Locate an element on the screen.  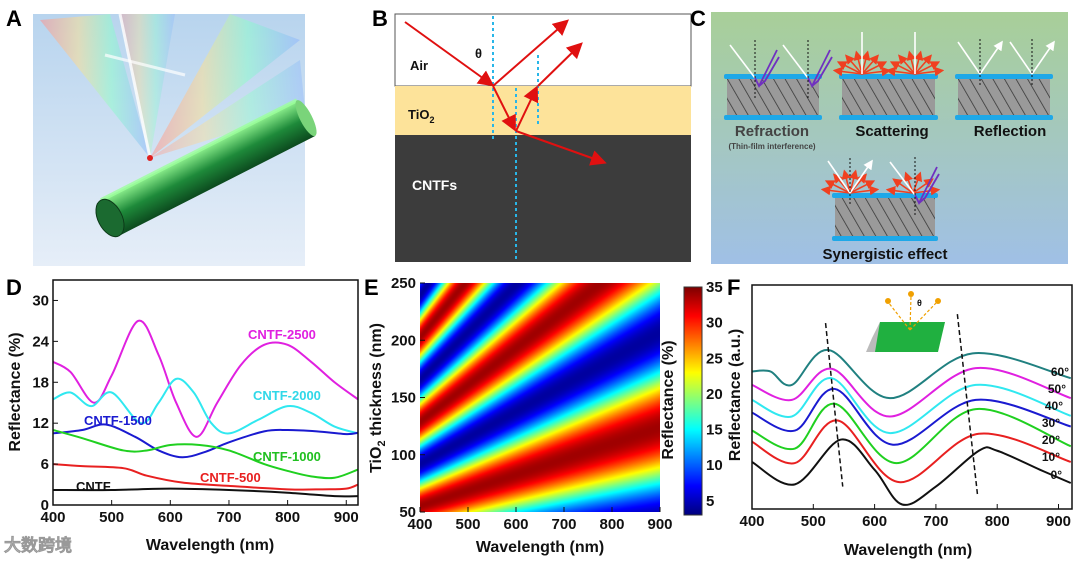
panel-label-f: F is located at coordinates (733, 287).